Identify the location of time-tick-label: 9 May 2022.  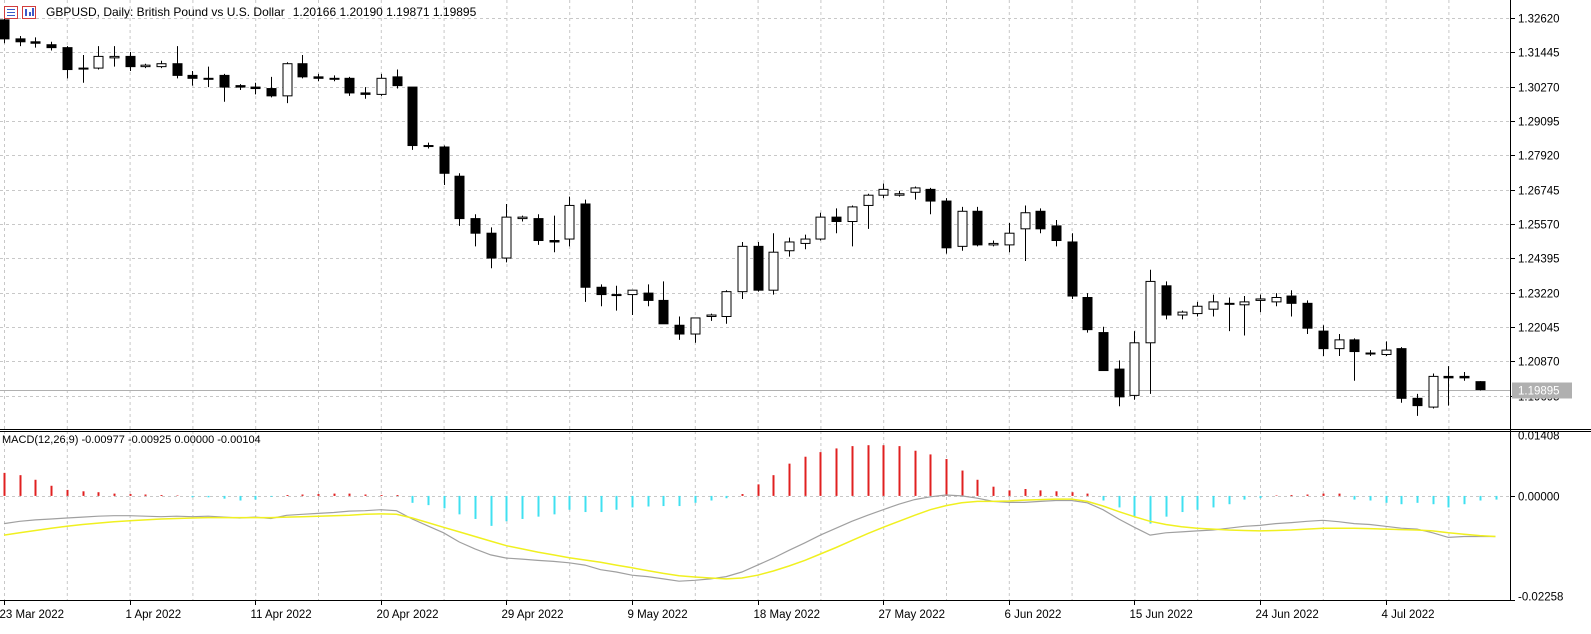
(658, 615).